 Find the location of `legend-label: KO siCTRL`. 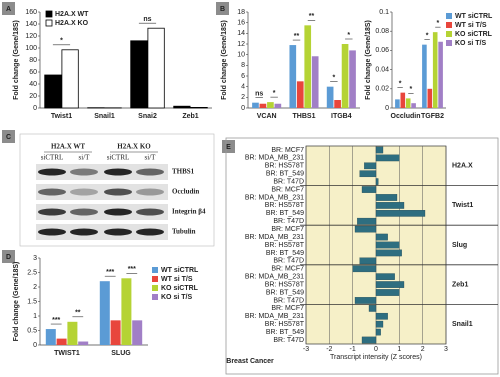

legend-label: KO siCTRL is located at coordinates (180, 288).